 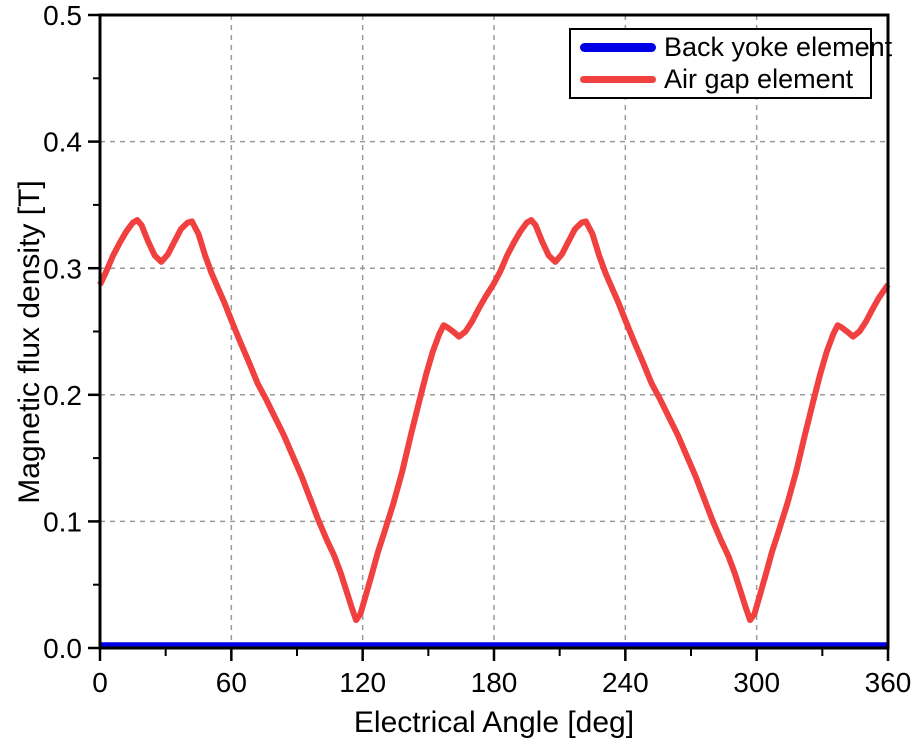 I want to click on x-axis-title: Electrical Angle [deg], so click(x=494, y=722).